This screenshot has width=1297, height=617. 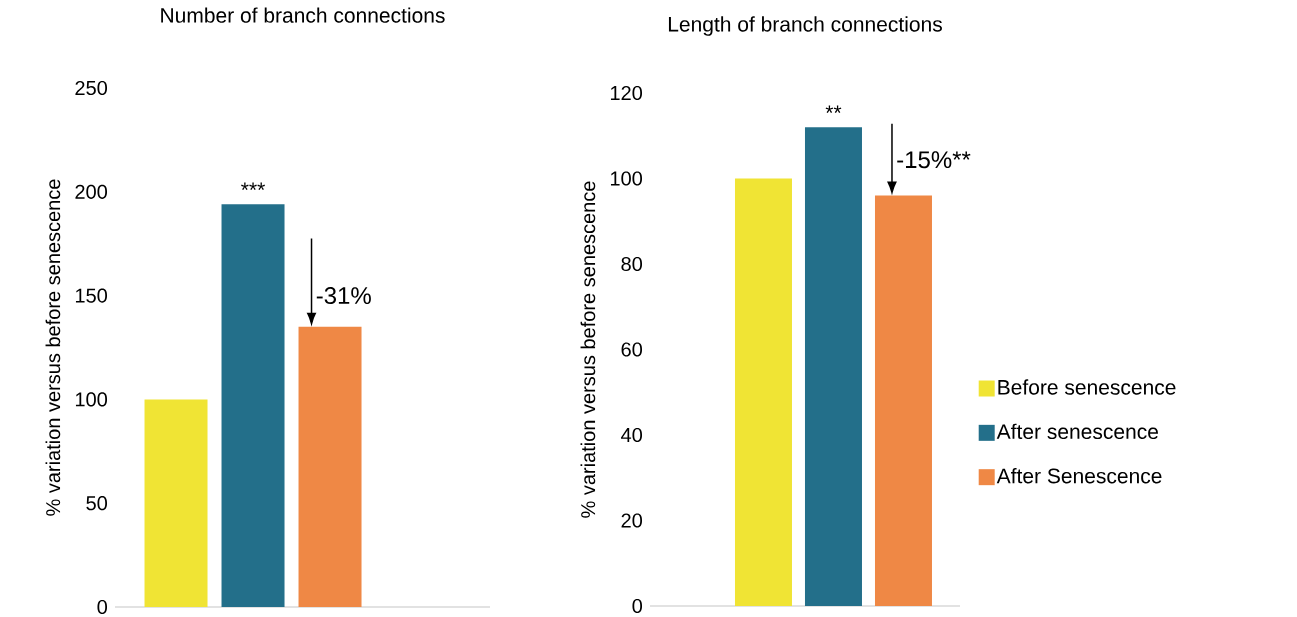 I want to click on y-tick-label: 120, so click(x=626, y=93).